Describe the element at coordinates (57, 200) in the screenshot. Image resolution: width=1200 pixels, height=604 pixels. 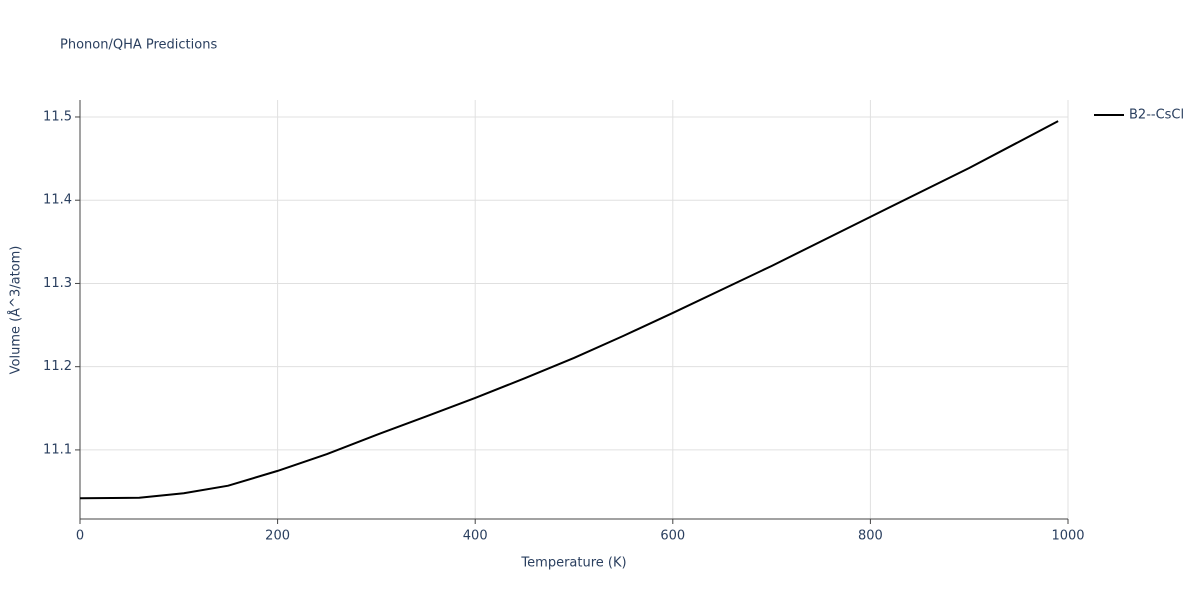
I see `y-tick-label: 11.4` at that location.